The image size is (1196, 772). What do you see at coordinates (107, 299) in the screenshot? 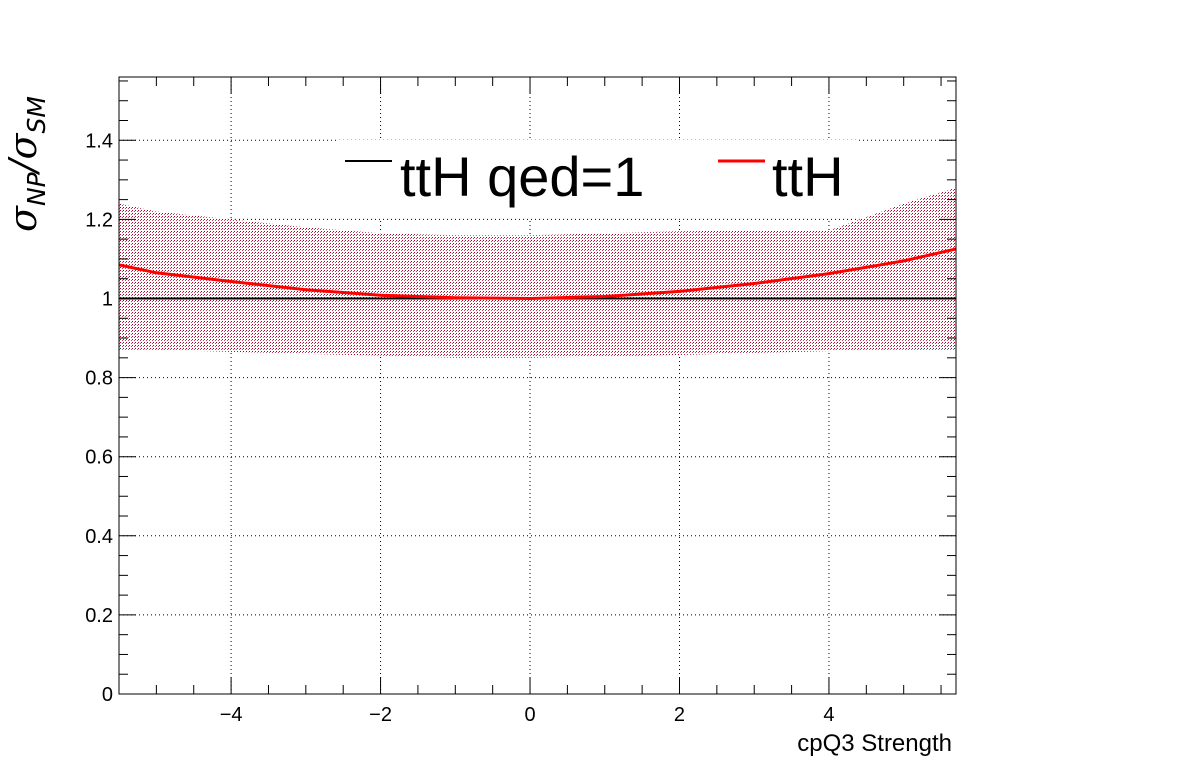
I see `y-tick-label: 1` at bounding box center [107, 299].